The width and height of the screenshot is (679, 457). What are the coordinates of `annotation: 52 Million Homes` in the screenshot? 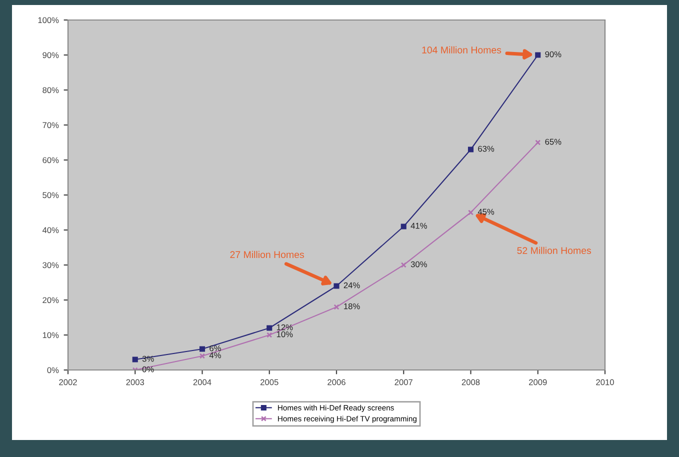 It's located at (554, 250).